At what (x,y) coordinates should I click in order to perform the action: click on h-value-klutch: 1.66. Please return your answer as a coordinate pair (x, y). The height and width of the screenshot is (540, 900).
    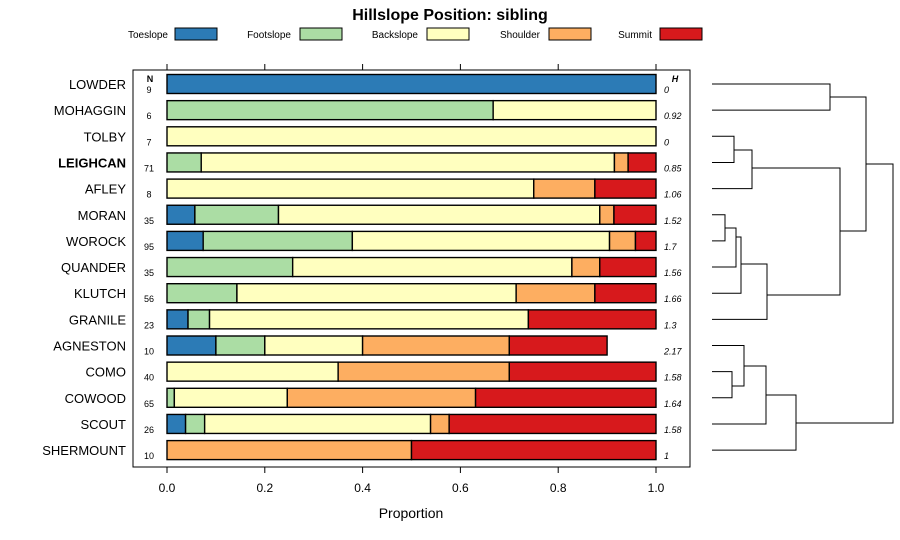
    Looking at the image, I should click on (673, 299).